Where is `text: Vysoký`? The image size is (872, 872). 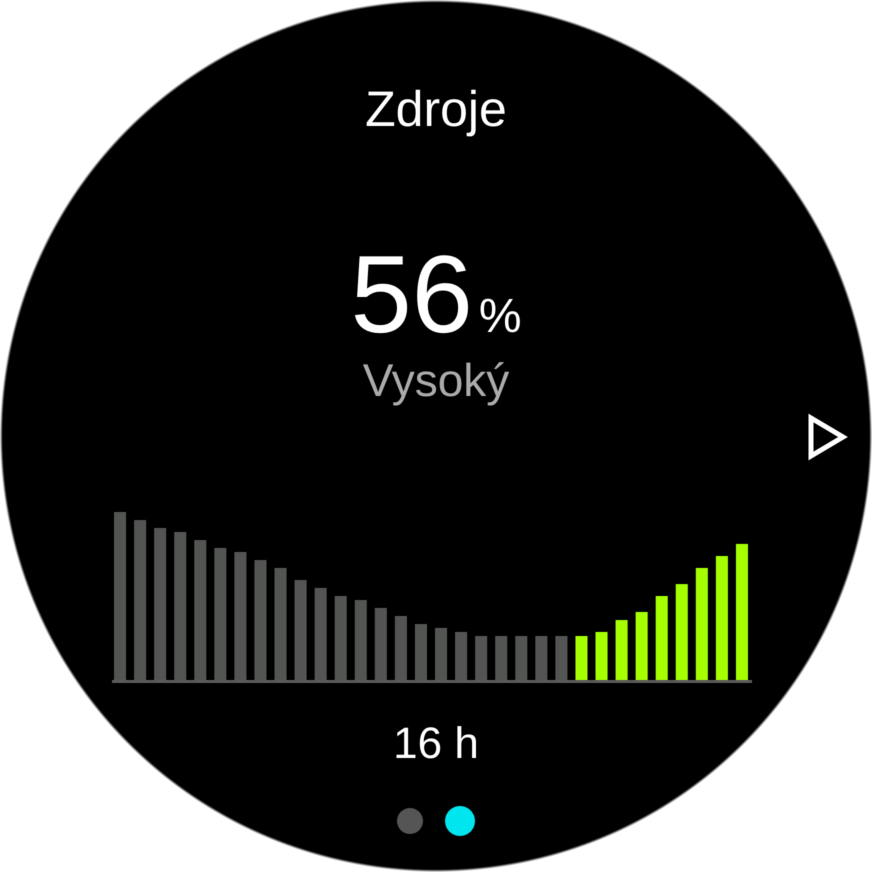
text: Vysoký is located at coordinates (436, 380).